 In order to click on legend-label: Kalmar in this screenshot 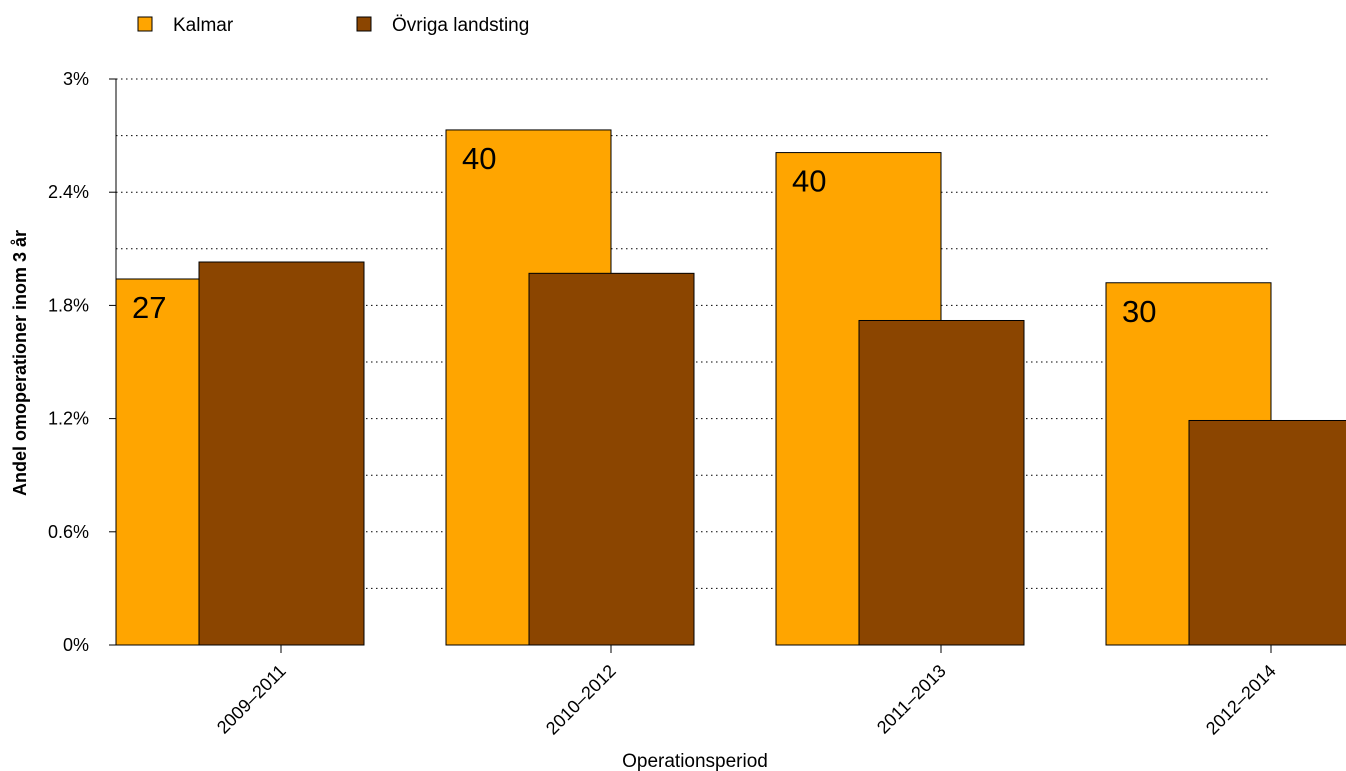, I will do `click(203, 25)`.